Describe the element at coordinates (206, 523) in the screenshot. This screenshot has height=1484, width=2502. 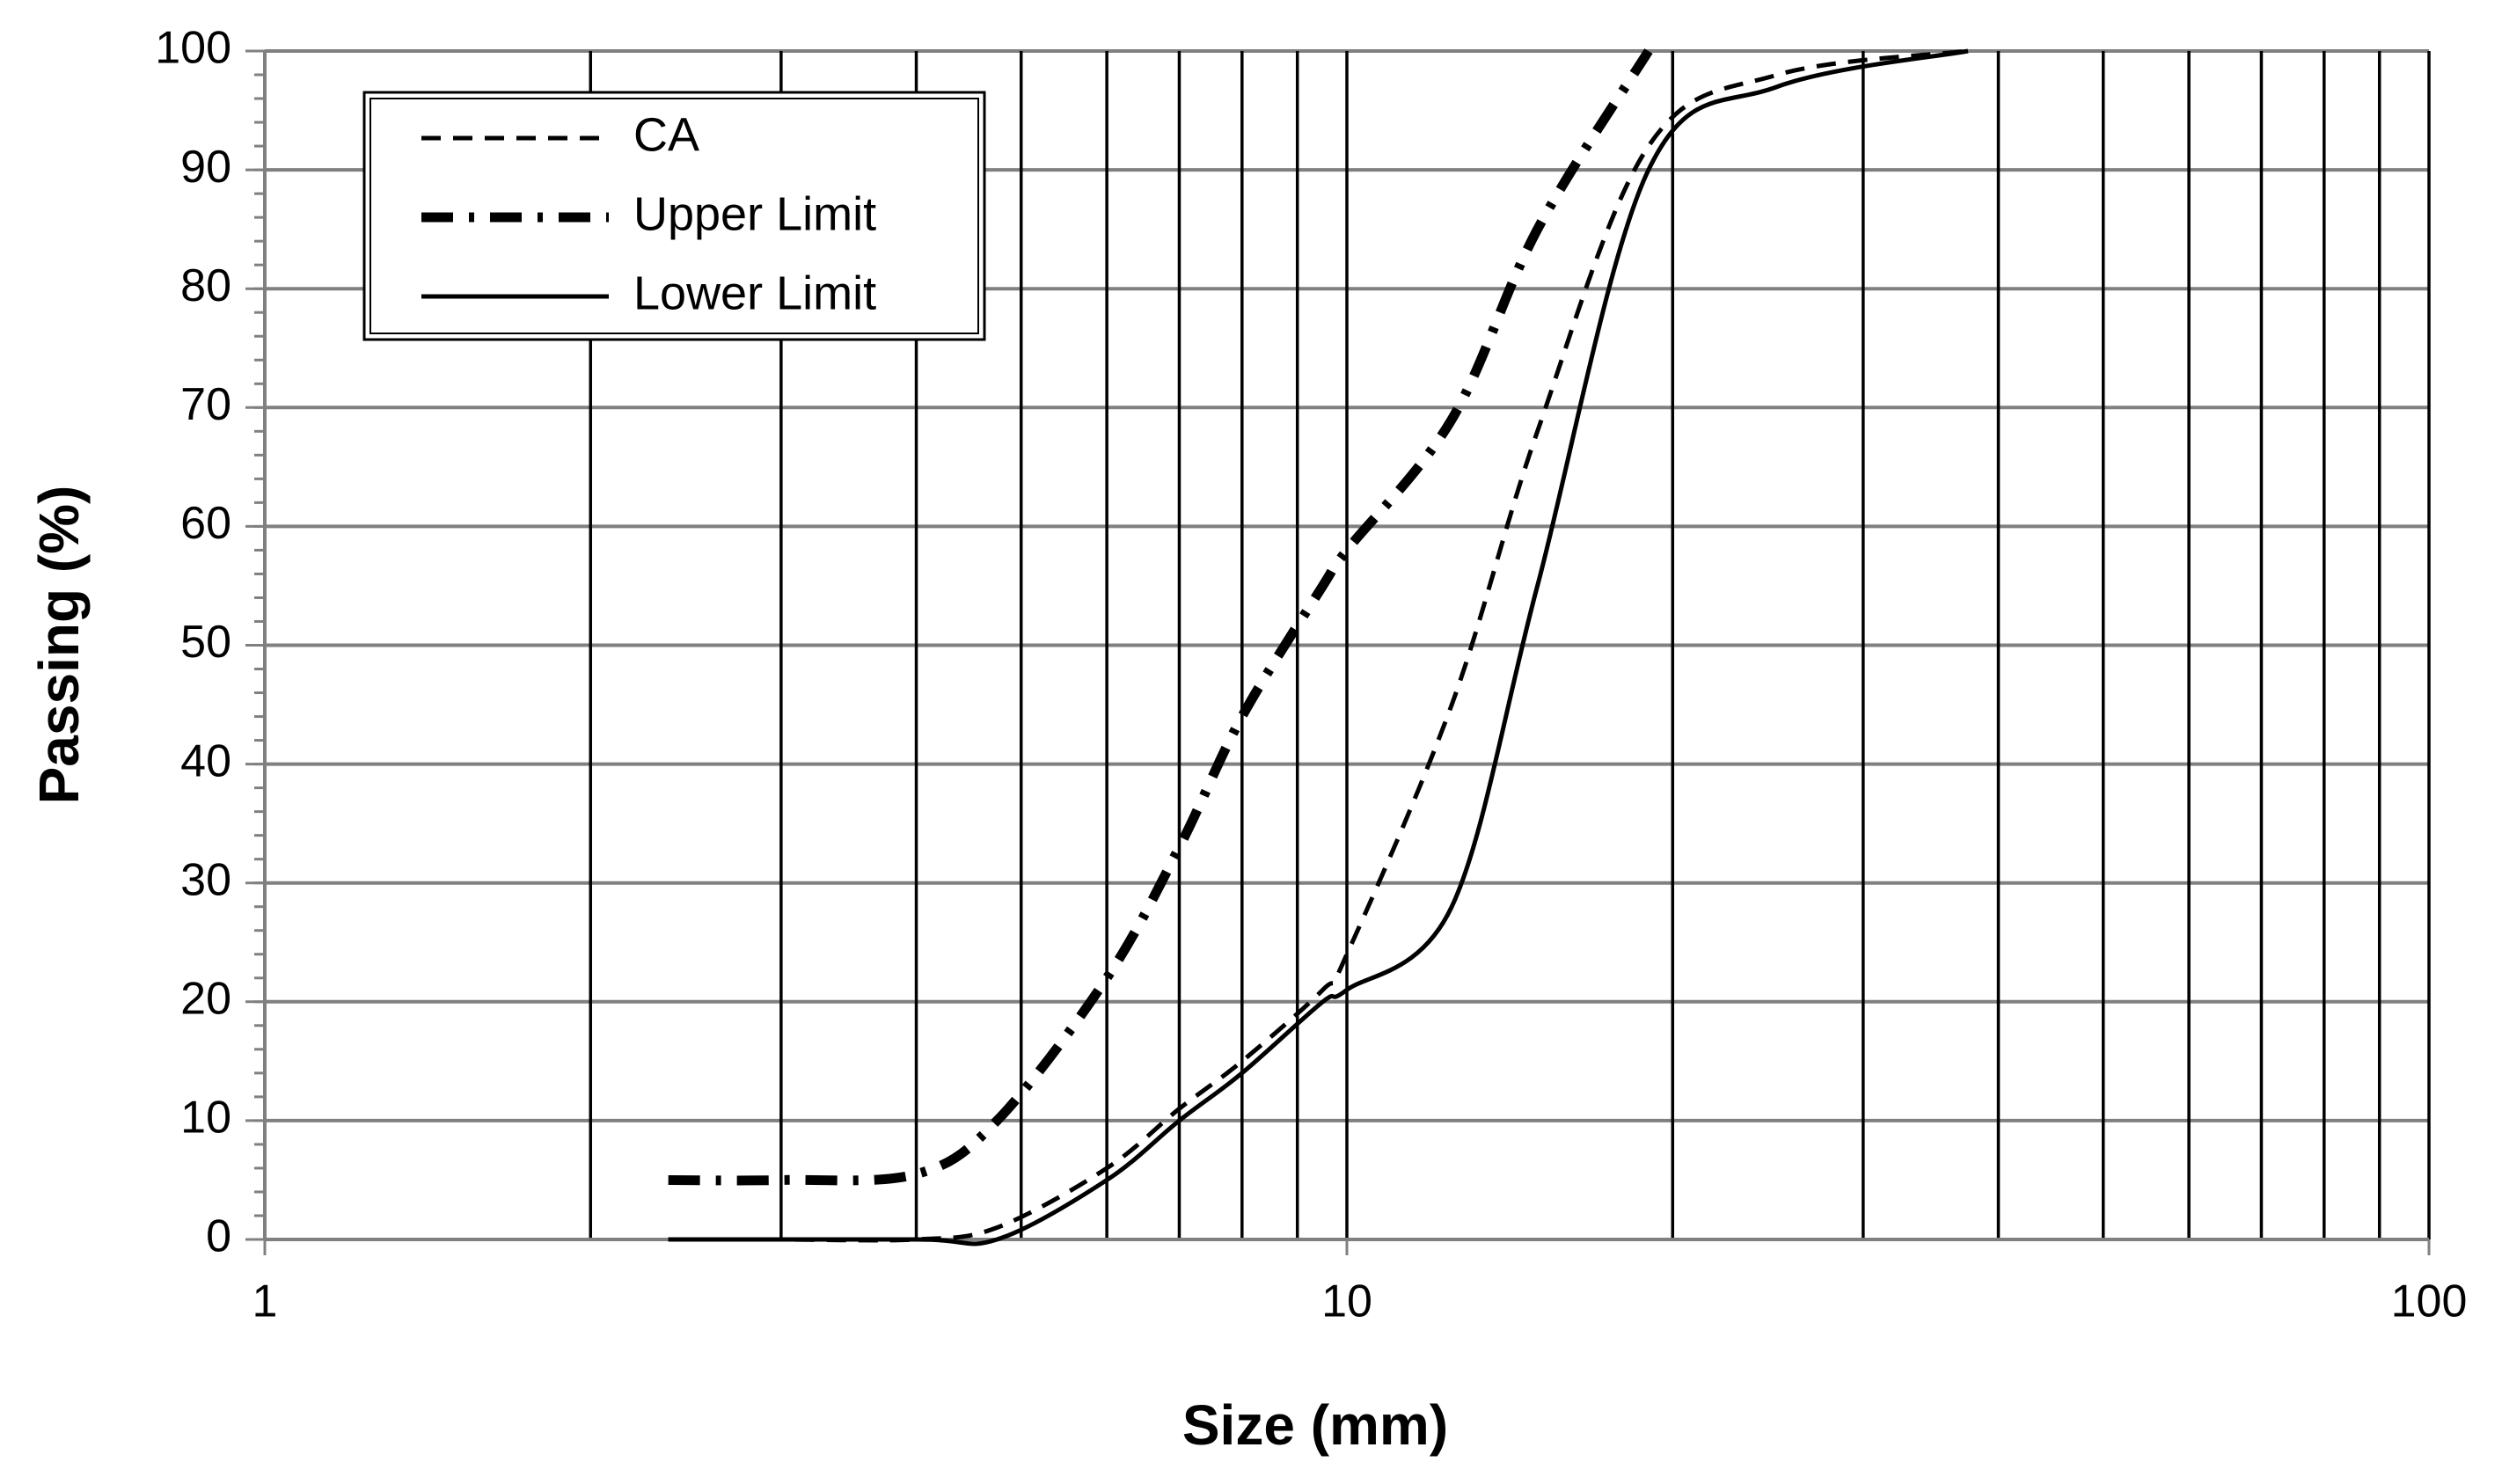
I see `y-tick-label: 60` at that location.